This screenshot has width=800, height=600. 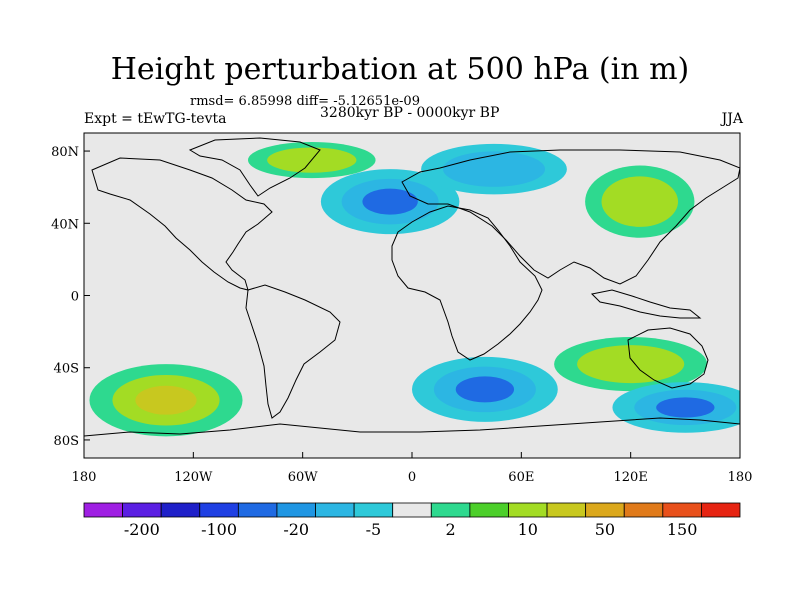 I want to click on y-tick-label: 80S, so click(x=66, y=441).